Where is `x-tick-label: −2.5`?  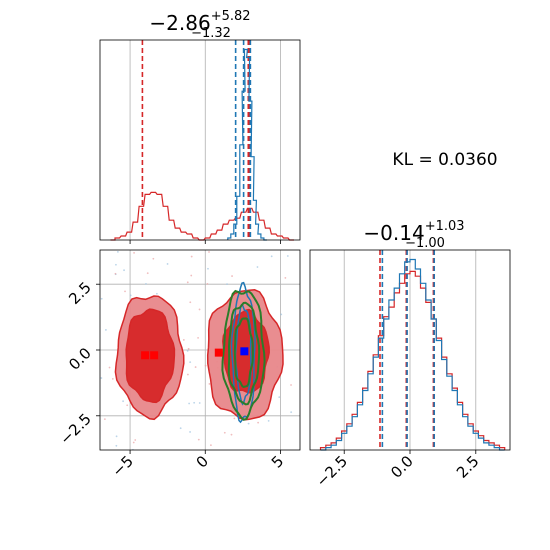
x-tick-label: −2.5 is located at coordinates (332, 471).